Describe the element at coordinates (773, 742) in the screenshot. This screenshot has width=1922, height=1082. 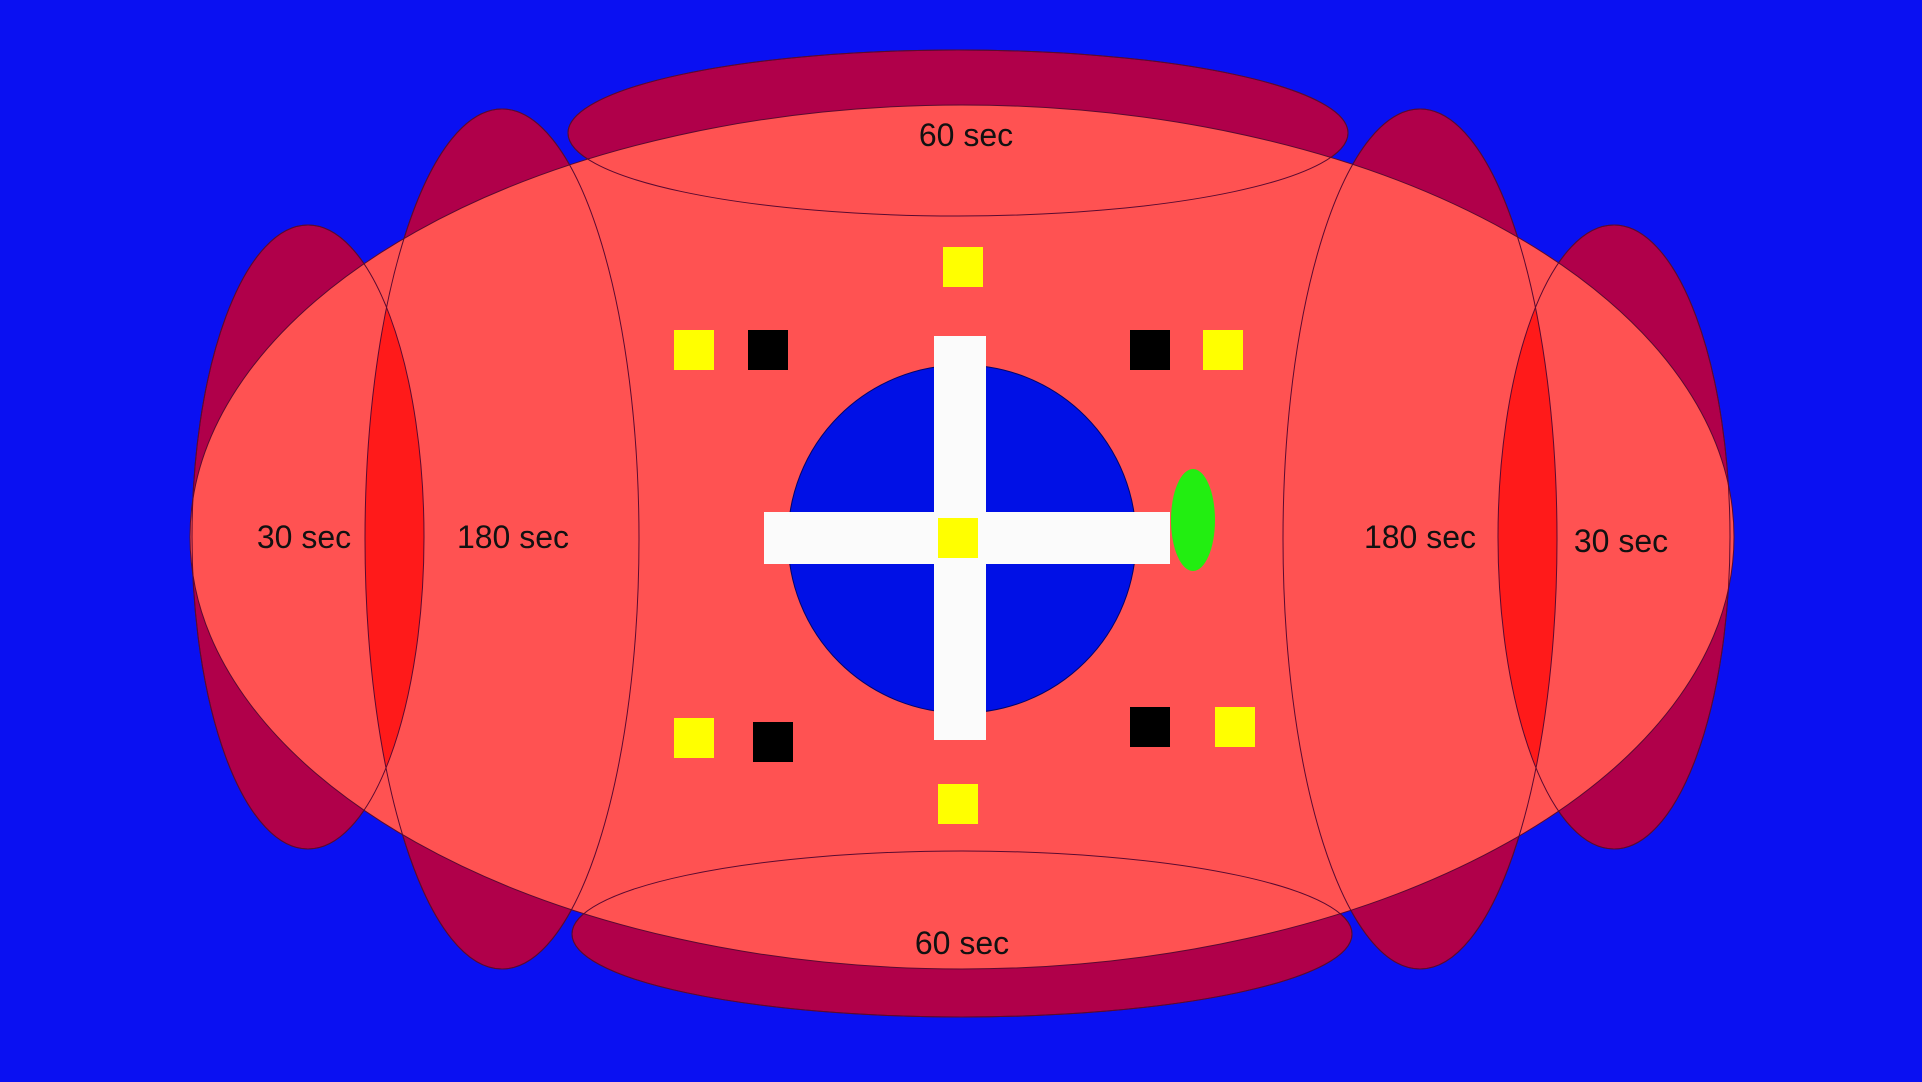
I see `black-marker-bottom-left` at that location.